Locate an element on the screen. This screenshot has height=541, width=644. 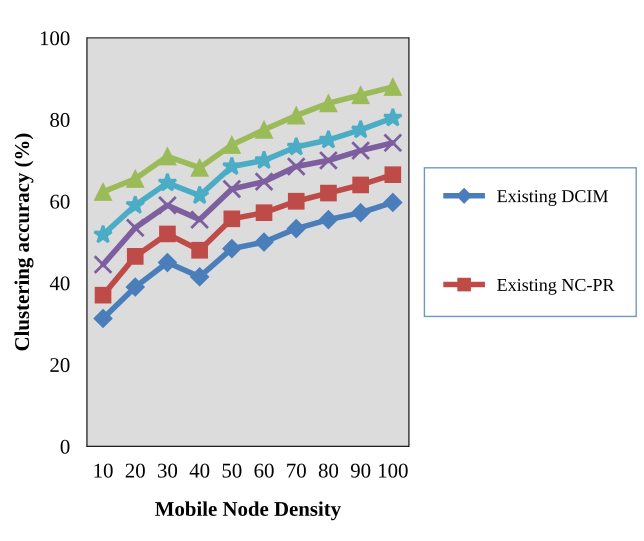
y-tick-label: 40 is located at coordinates (60, 283).